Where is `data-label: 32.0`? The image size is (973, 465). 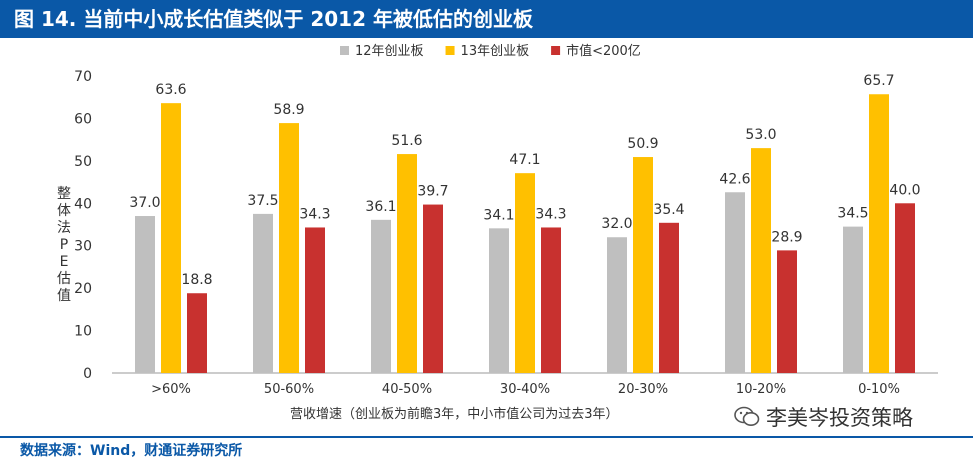 data-label: 32.0 is located at coordinates (616, 224).